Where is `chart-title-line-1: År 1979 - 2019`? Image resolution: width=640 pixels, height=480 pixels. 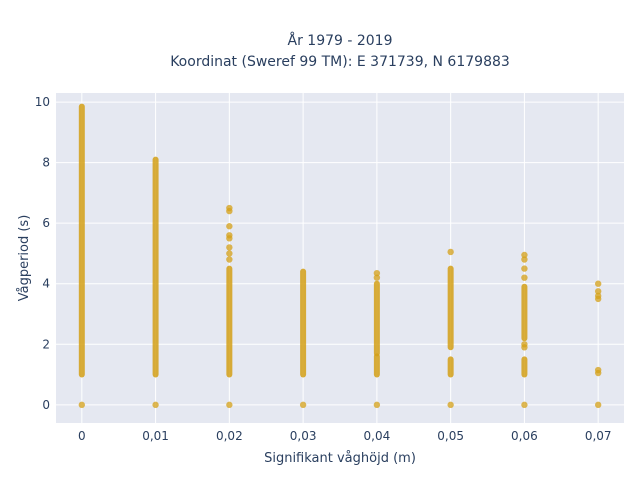
chart-title-line-1: År 1979 - 2019 is located at coordinates (340, 40).